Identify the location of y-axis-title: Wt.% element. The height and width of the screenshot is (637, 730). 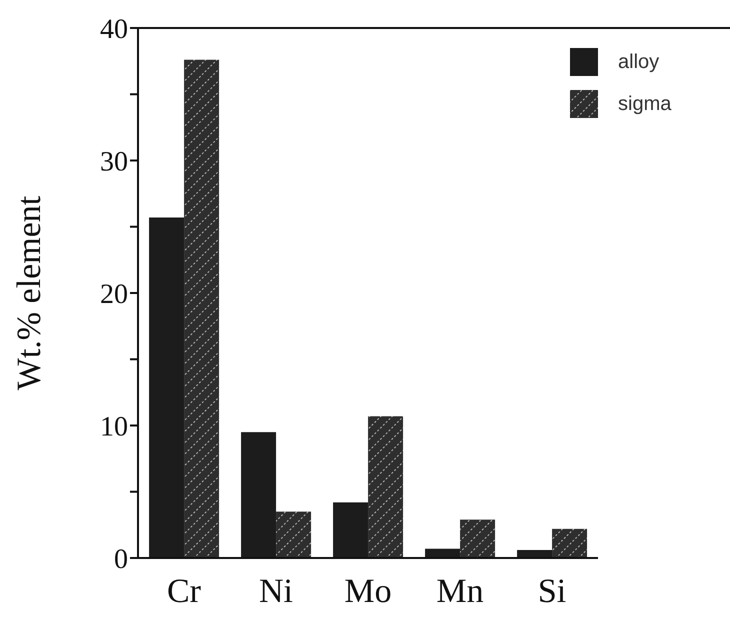
(29, 292).